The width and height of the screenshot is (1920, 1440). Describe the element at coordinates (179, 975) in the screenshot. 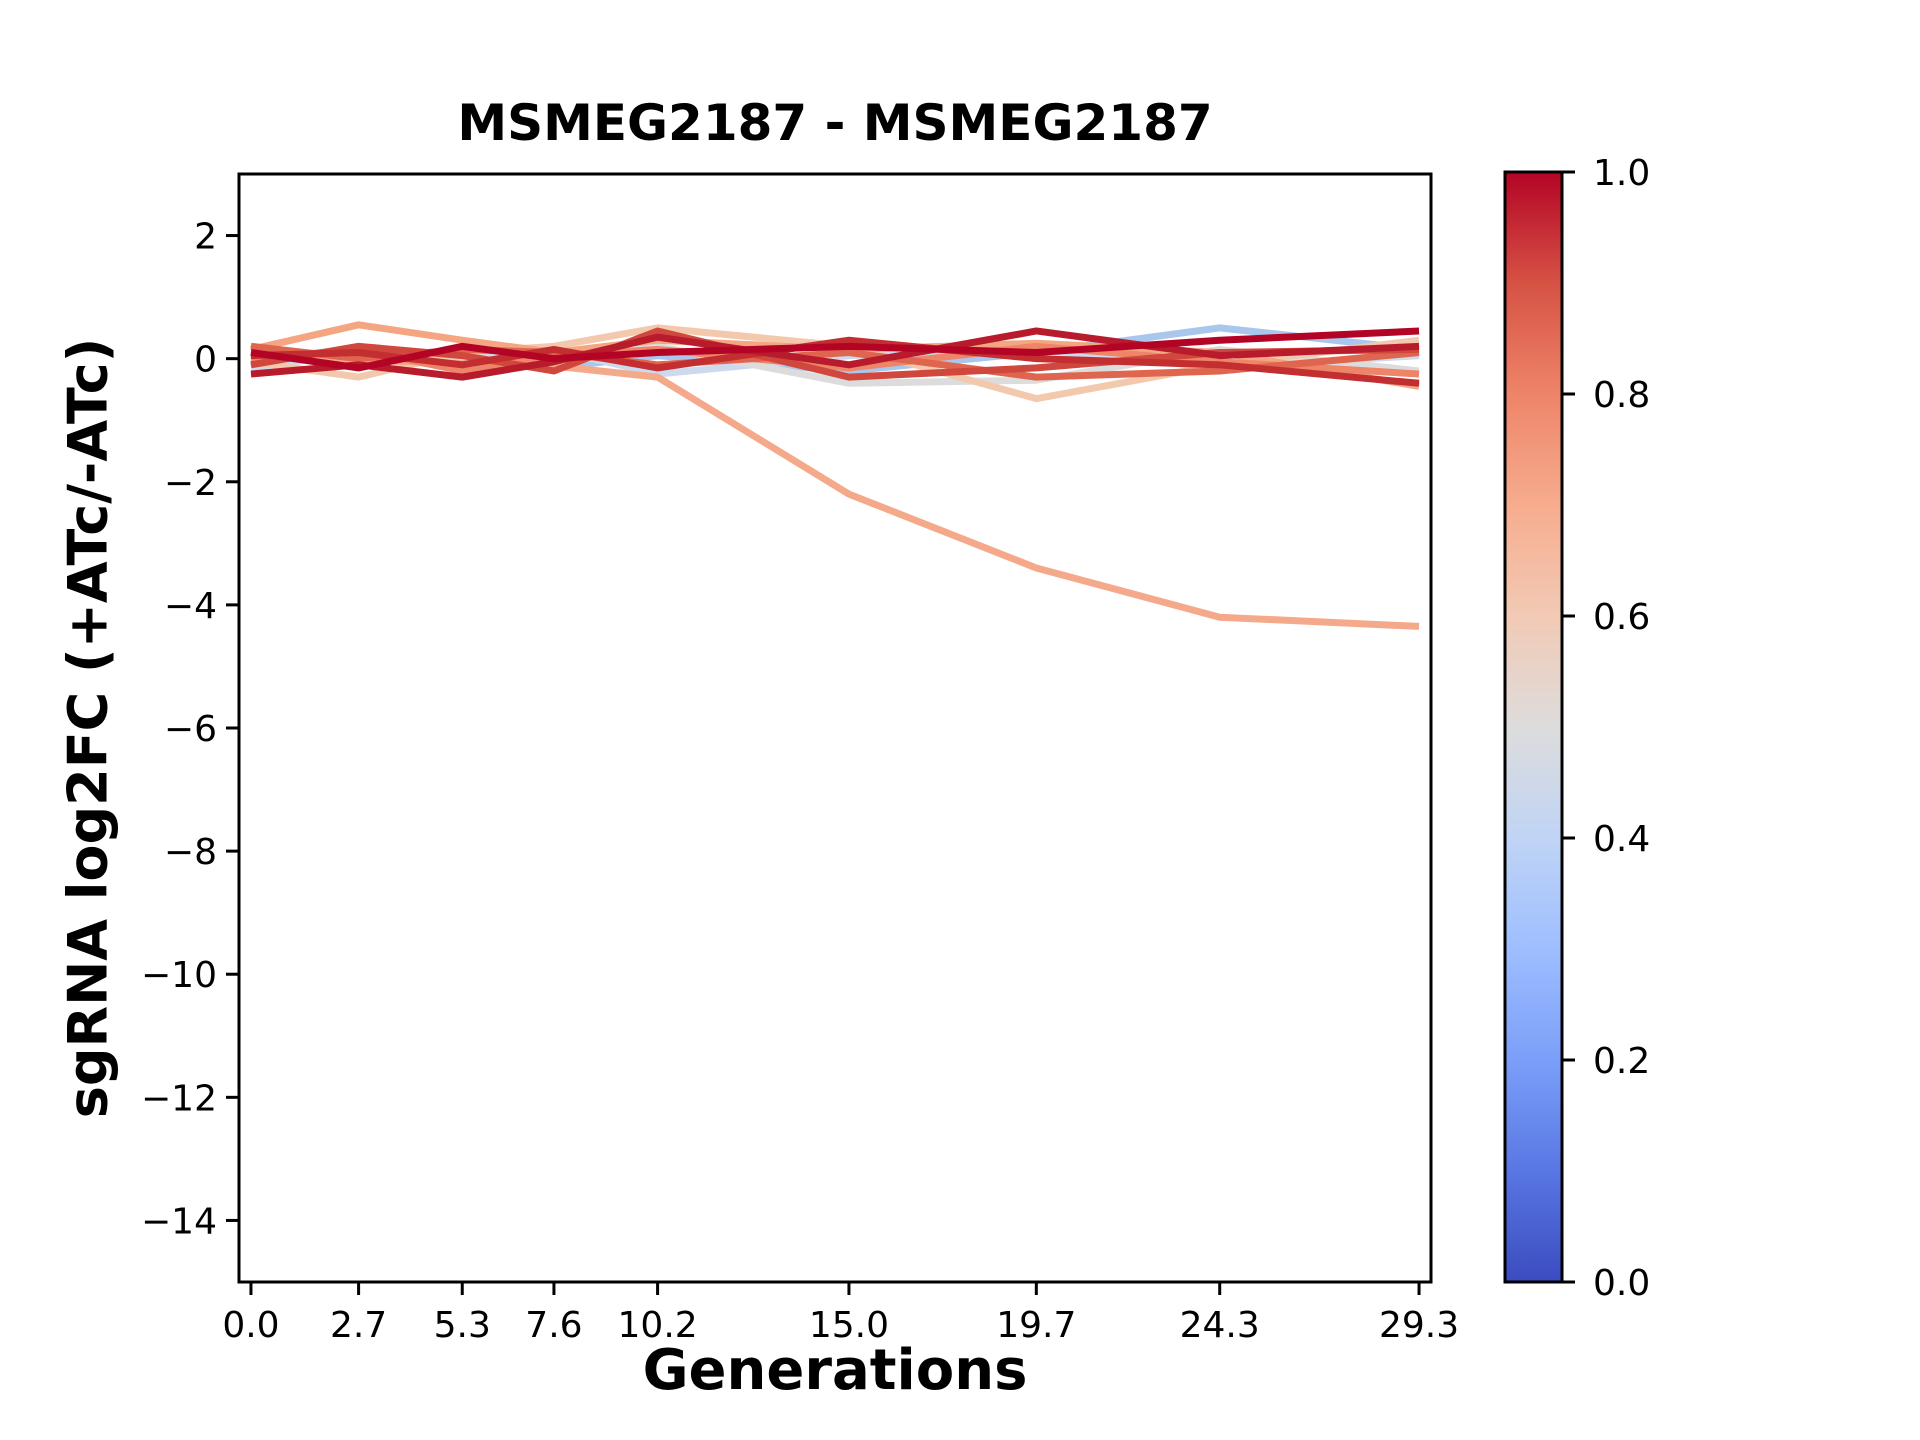

I see `y-tick-label: −10` at that location.